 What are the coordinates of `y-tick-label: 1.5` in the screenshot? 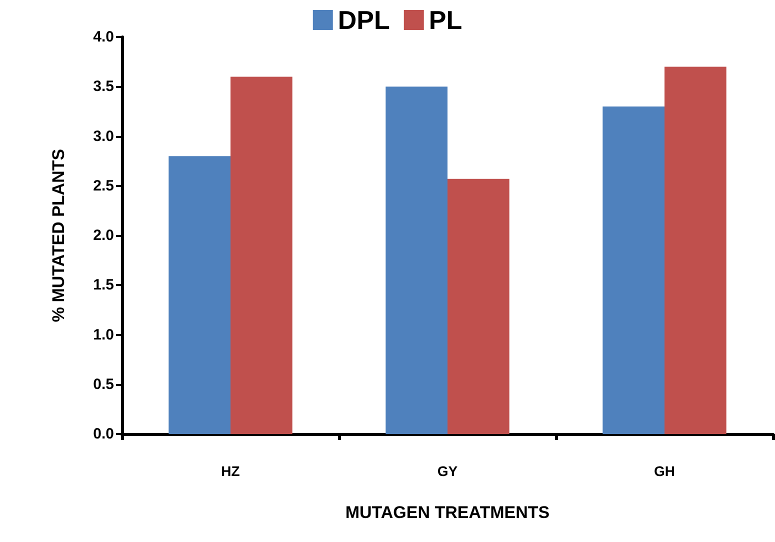 It's located at (103, 285).